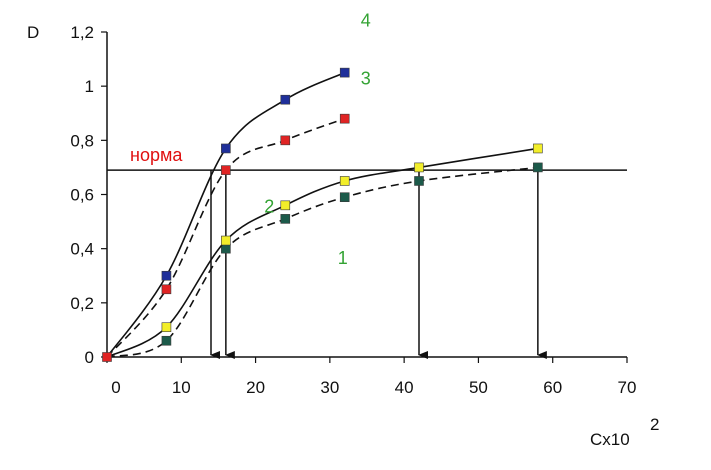 The image size is (711, 470). What do you see at coordinates (366, 21) in the screenshot?
I see `series-4-label: 4` at bounding box center [366, 21].